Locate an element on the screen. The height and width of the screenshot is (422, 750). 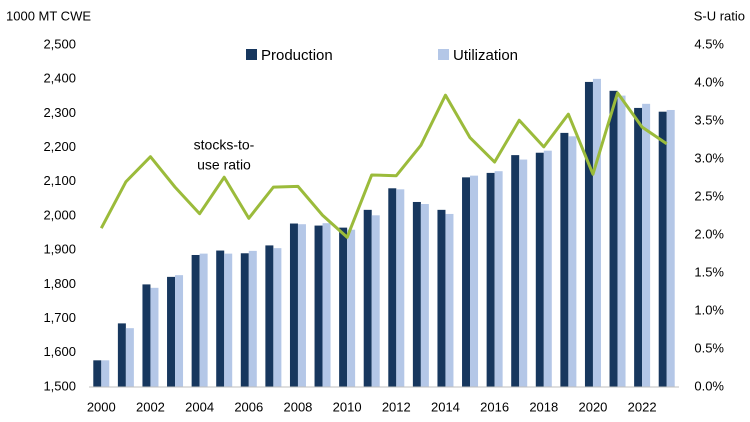
x-tick-label: 2008 is located at coordinates (297, 406).